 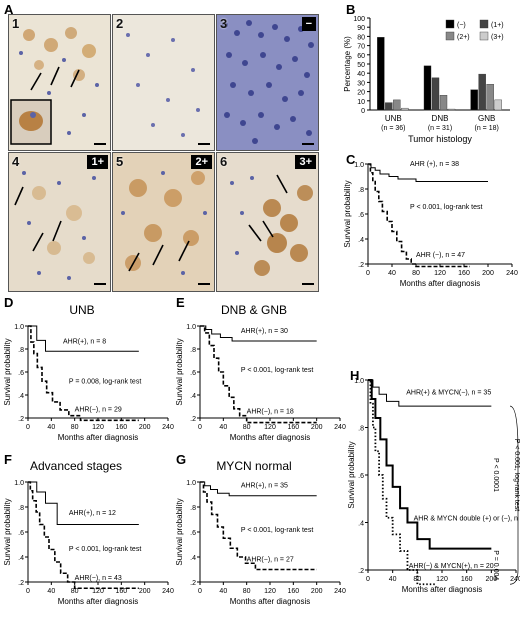 What do you see at coordinates (497, 25) in the screenshot?
I see `legend-label: (1+)` at bounding box center [497, 25].